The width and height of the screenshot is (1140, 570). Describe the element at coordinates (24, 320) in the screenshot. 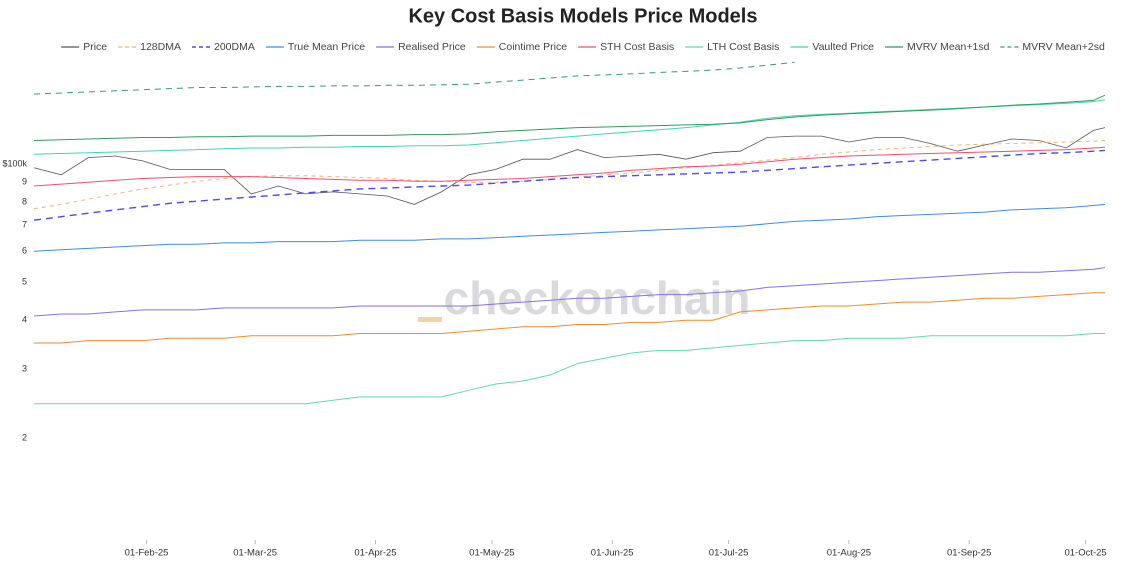

I see `y-tick-label: 4` at that location.